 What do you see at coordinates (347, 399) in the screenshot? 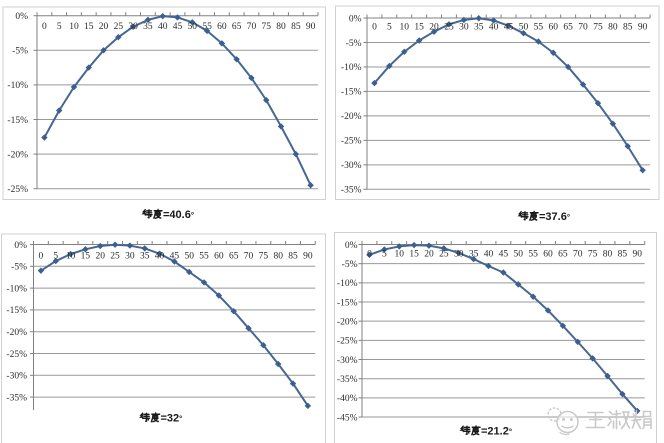
I see `svg-text: -40%` at bounding box center [347, 399].